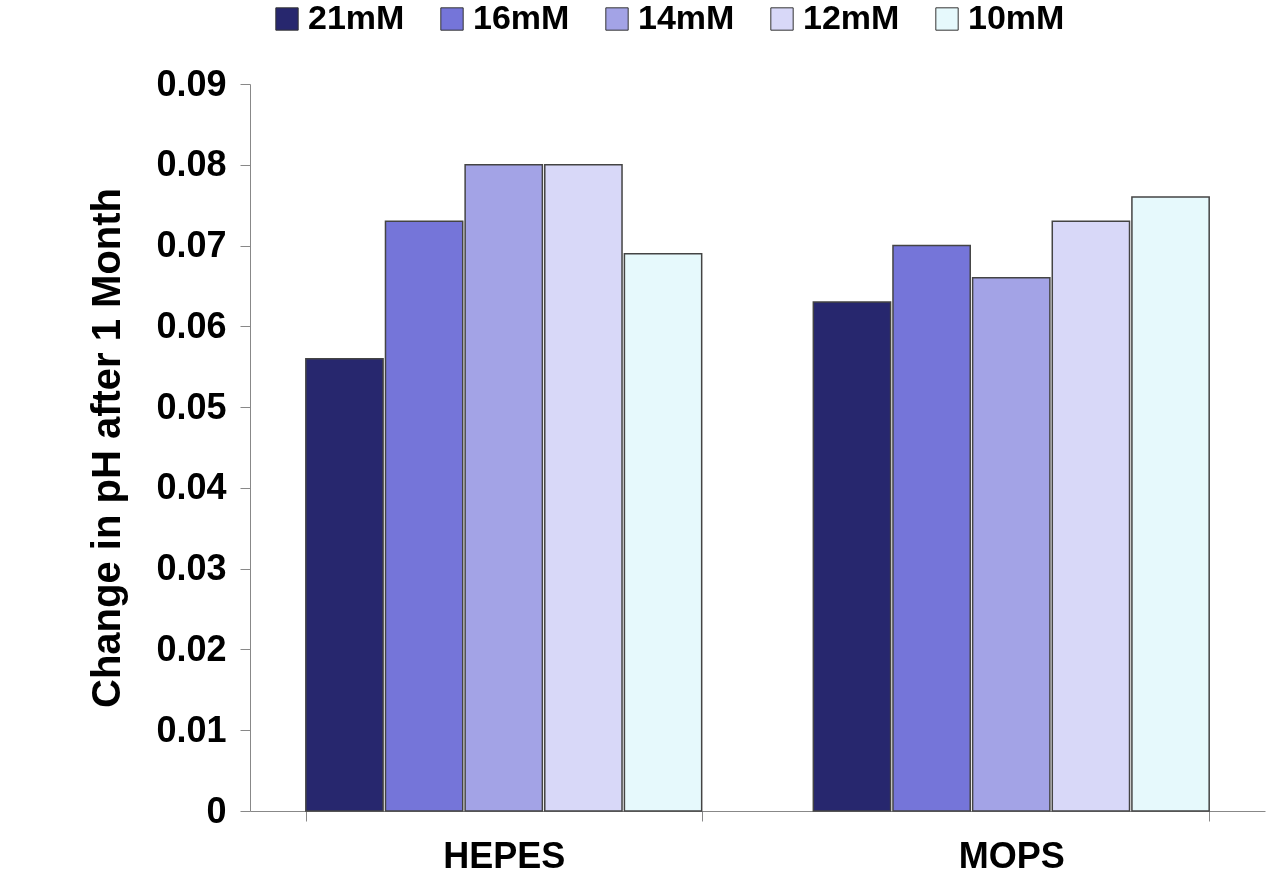 This screenshot has height=894, width=1272. I want to click on x-tick-label: HEPES, so click(504, 855).